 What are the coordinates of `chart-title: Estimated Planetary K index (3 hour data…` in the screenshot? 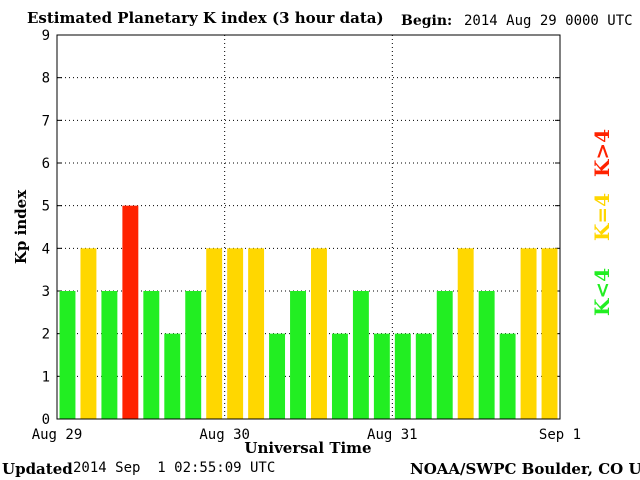 It's located at (205, 18).